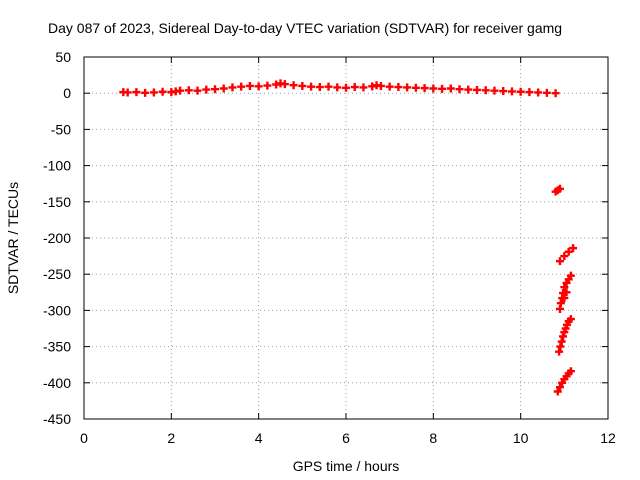 Image resolution: width=640 pixels, height=480 pixels. I want to click on y-tick-label: -50, so click(61, 129).